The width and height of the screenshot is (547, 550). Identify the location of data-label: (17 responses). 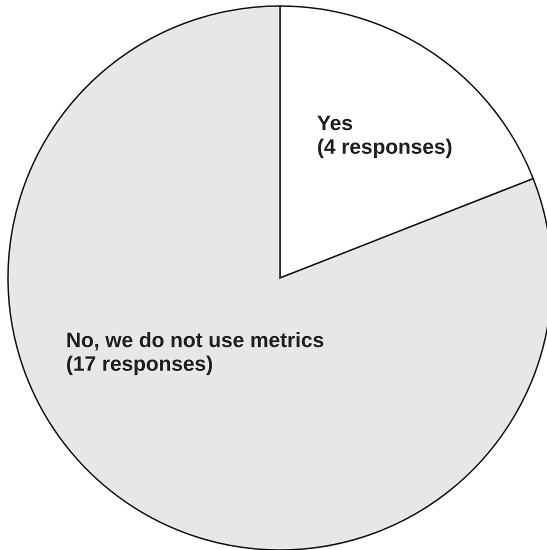
(139, 366).